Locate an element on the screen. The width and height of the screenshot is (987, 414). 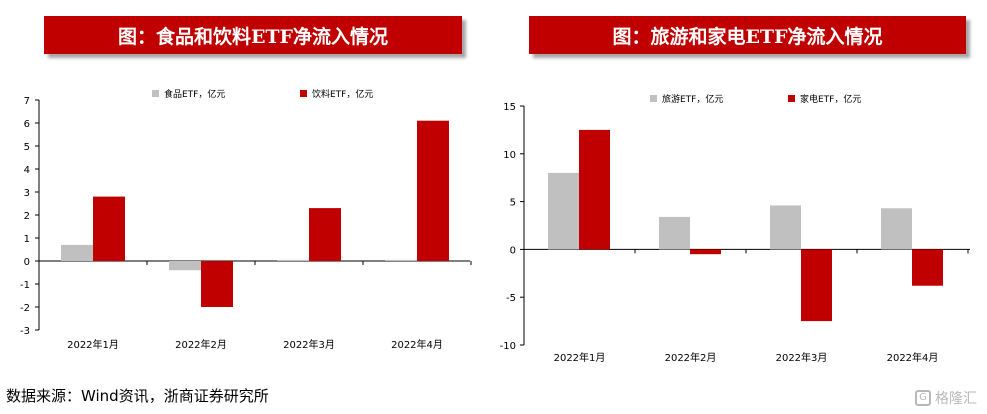
legend-label: 家电ETF，亿元 is located at coordinates (830, 99).